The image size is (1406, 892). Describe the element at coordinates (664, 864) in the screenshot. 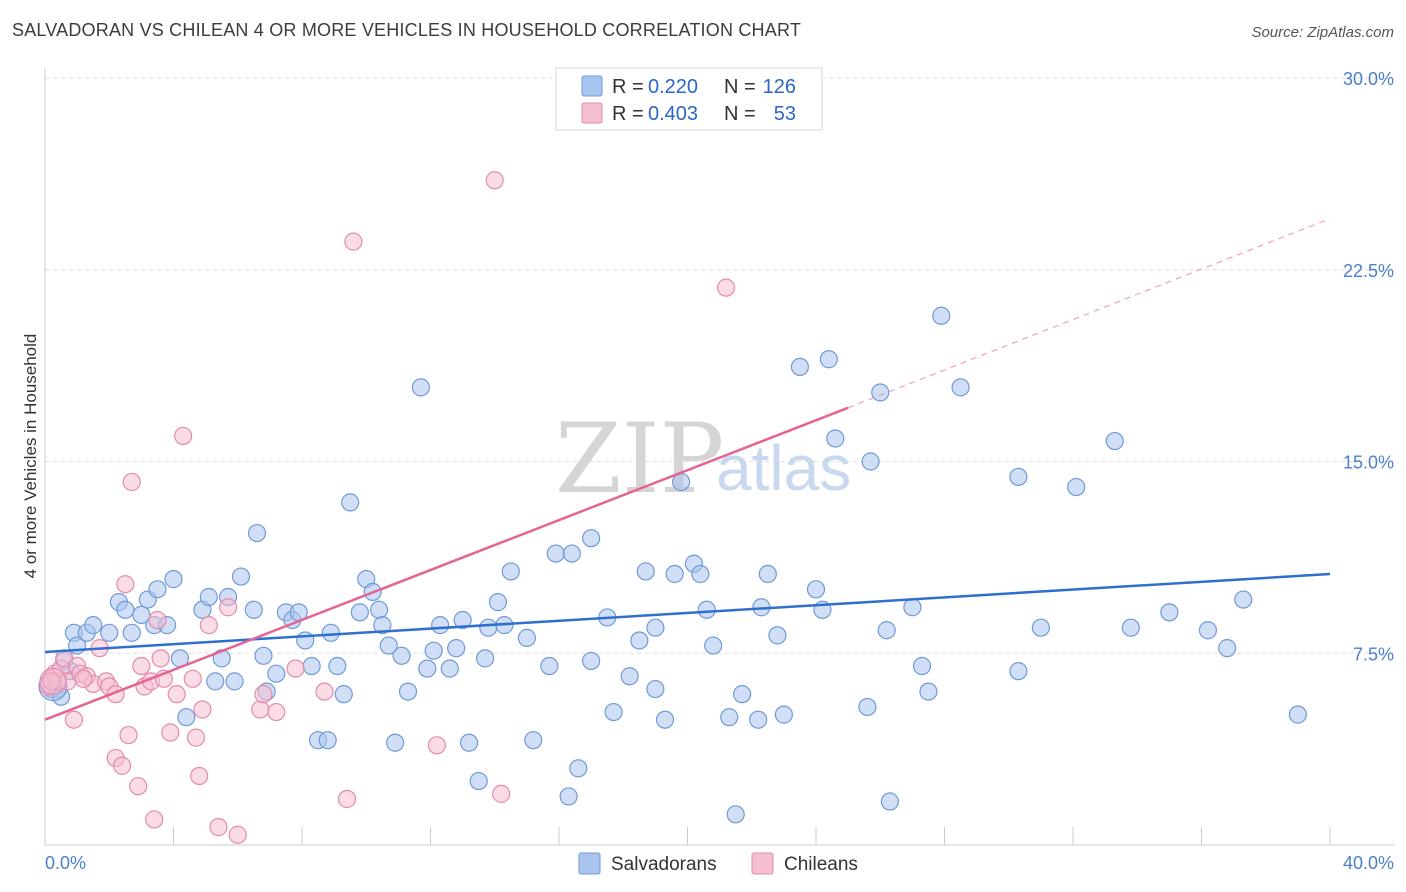

I see `series-legend-label-salvadorans: Salvadorans` at that location.